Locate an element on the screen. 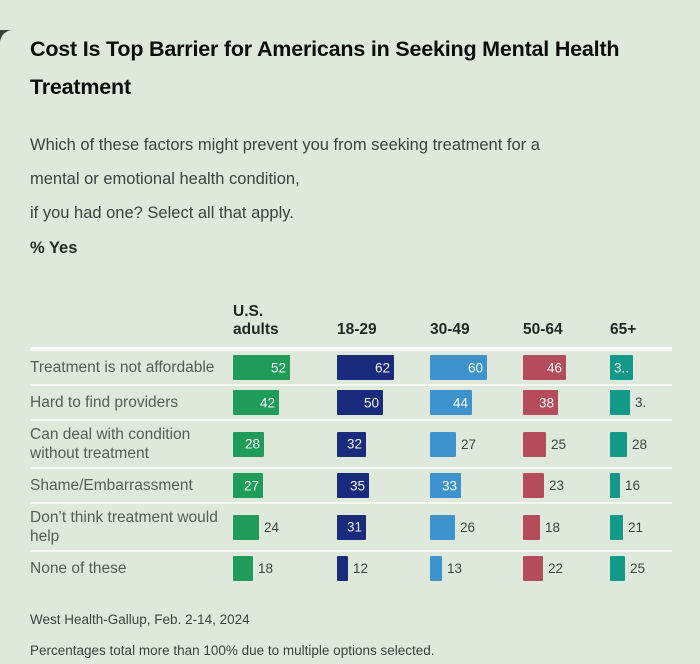 This screenshot has width=700, height=664. bar-cell: 35 is located at coordinates (383, 485).